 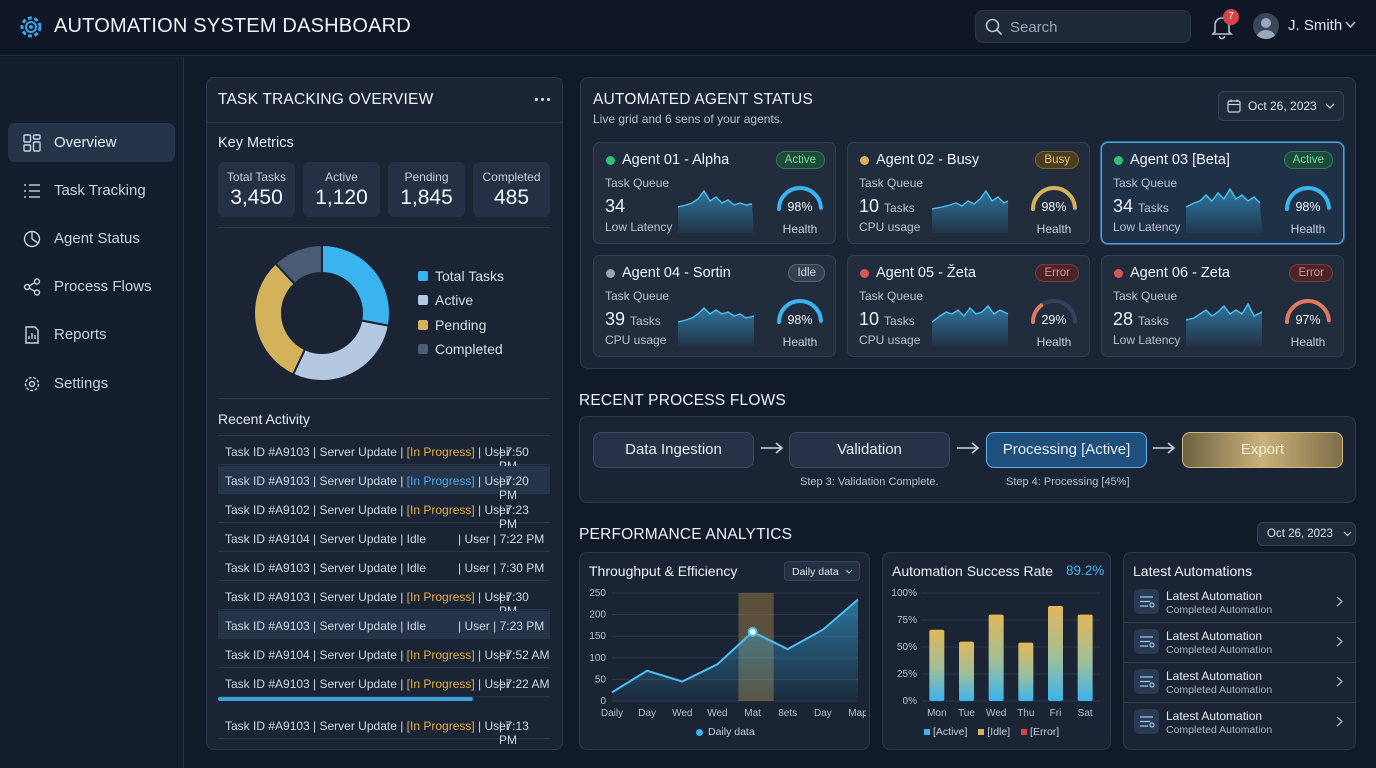 What do you see at coordinates (673, 450) in the screenshot?
I see `flow-step-data-ingestion: Data Ingestion` at bounding box center [673, 450].